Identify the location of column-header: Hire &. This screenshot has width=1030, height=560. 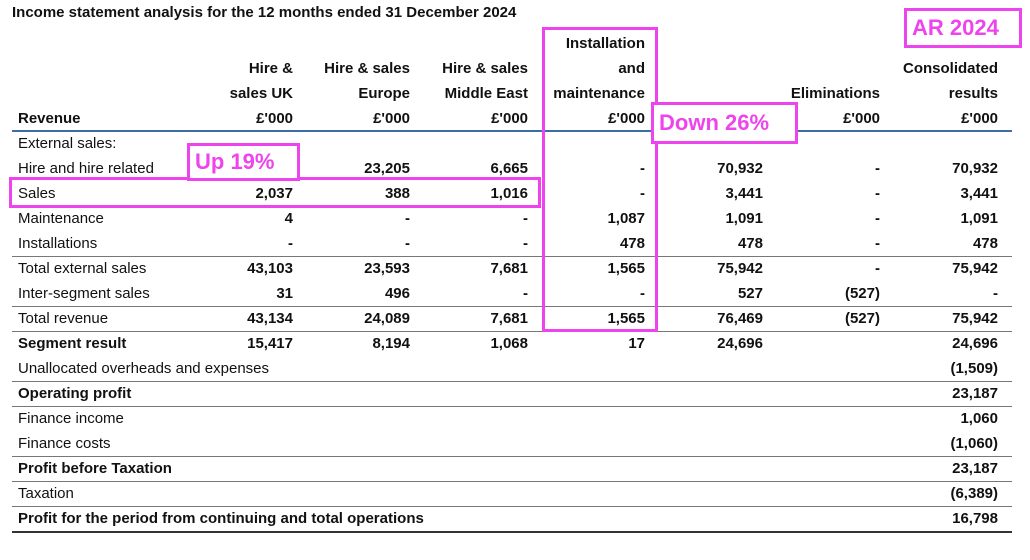
(270, 68).